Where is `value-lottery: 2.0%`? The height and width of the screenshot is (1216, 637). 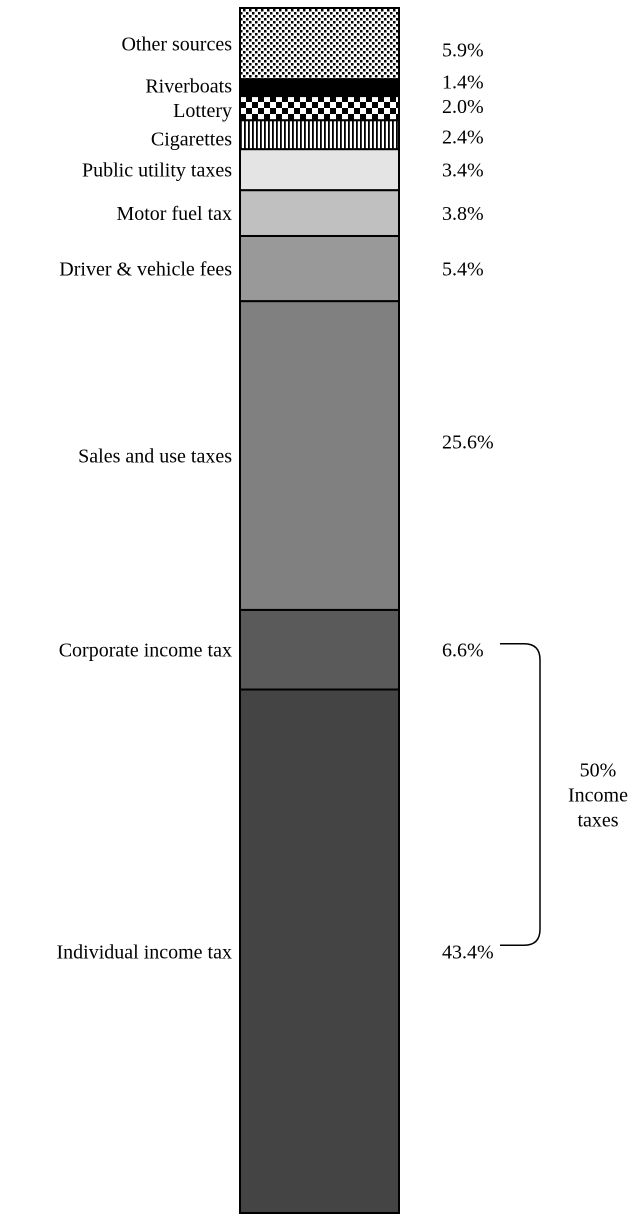 value-lottery: 2.0% is located at coordinates (463, 107).